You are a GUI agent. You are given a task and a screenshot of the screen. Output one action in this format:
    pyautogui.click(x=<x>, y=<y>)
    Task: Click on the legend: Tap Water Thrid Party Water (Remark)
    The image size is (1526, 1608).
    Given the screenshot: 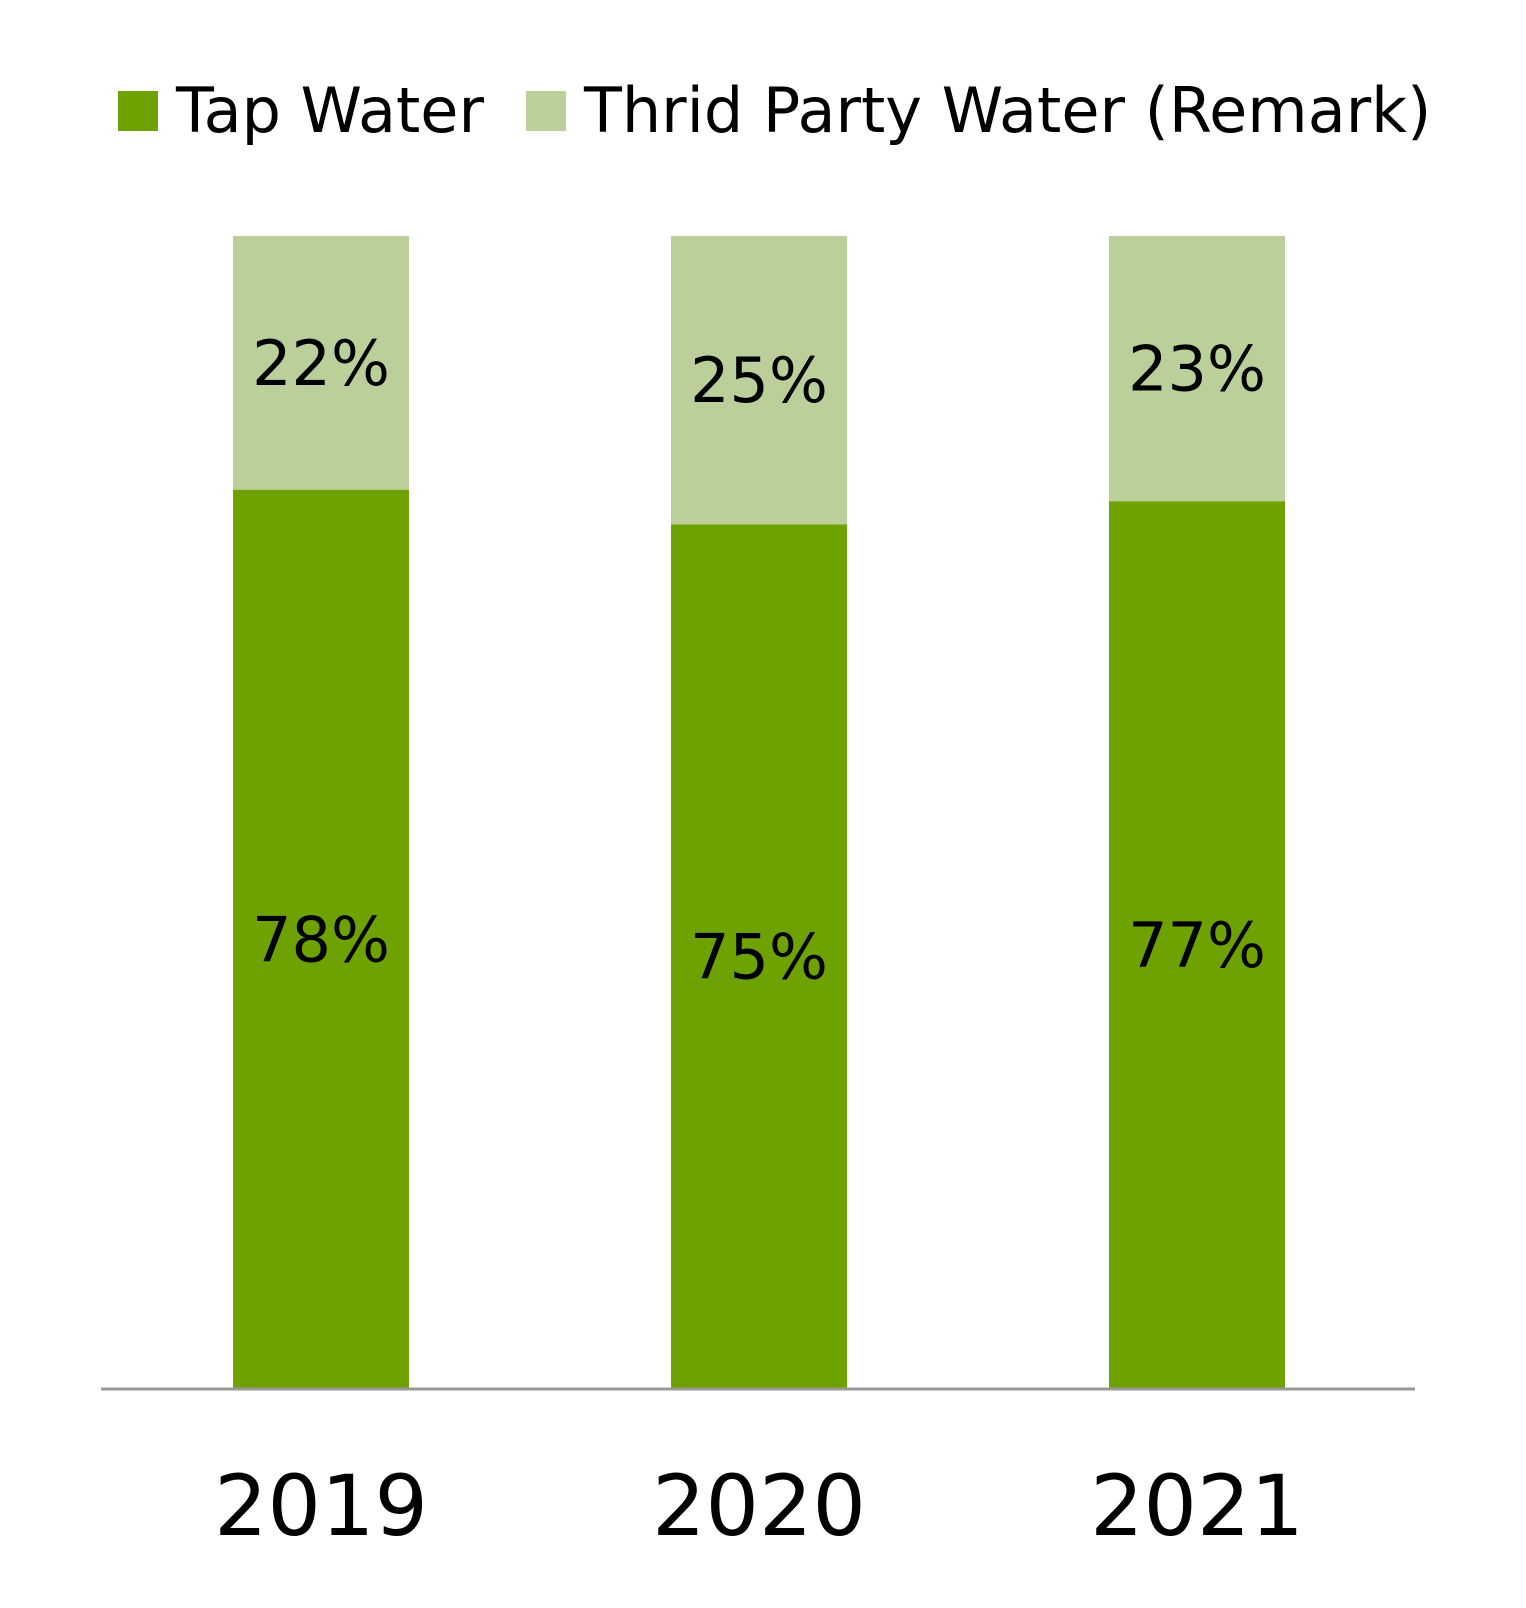 What is the action you would take?
    pyautogui.click(x=795, y=111)
    